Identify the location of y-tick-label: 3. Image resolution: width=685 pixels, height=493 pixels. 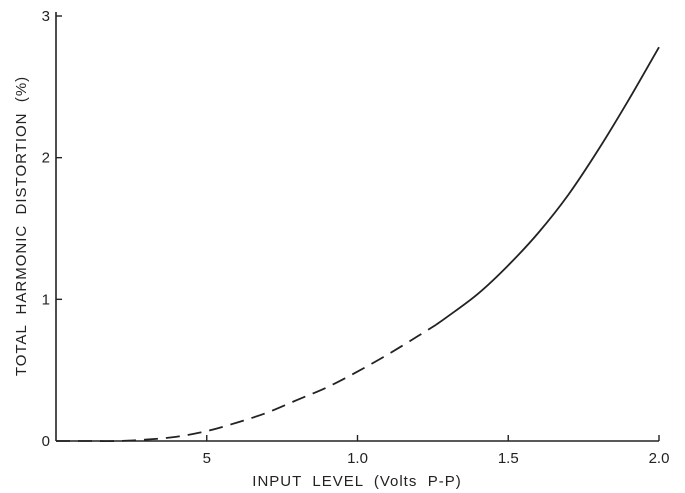
(46, 16).